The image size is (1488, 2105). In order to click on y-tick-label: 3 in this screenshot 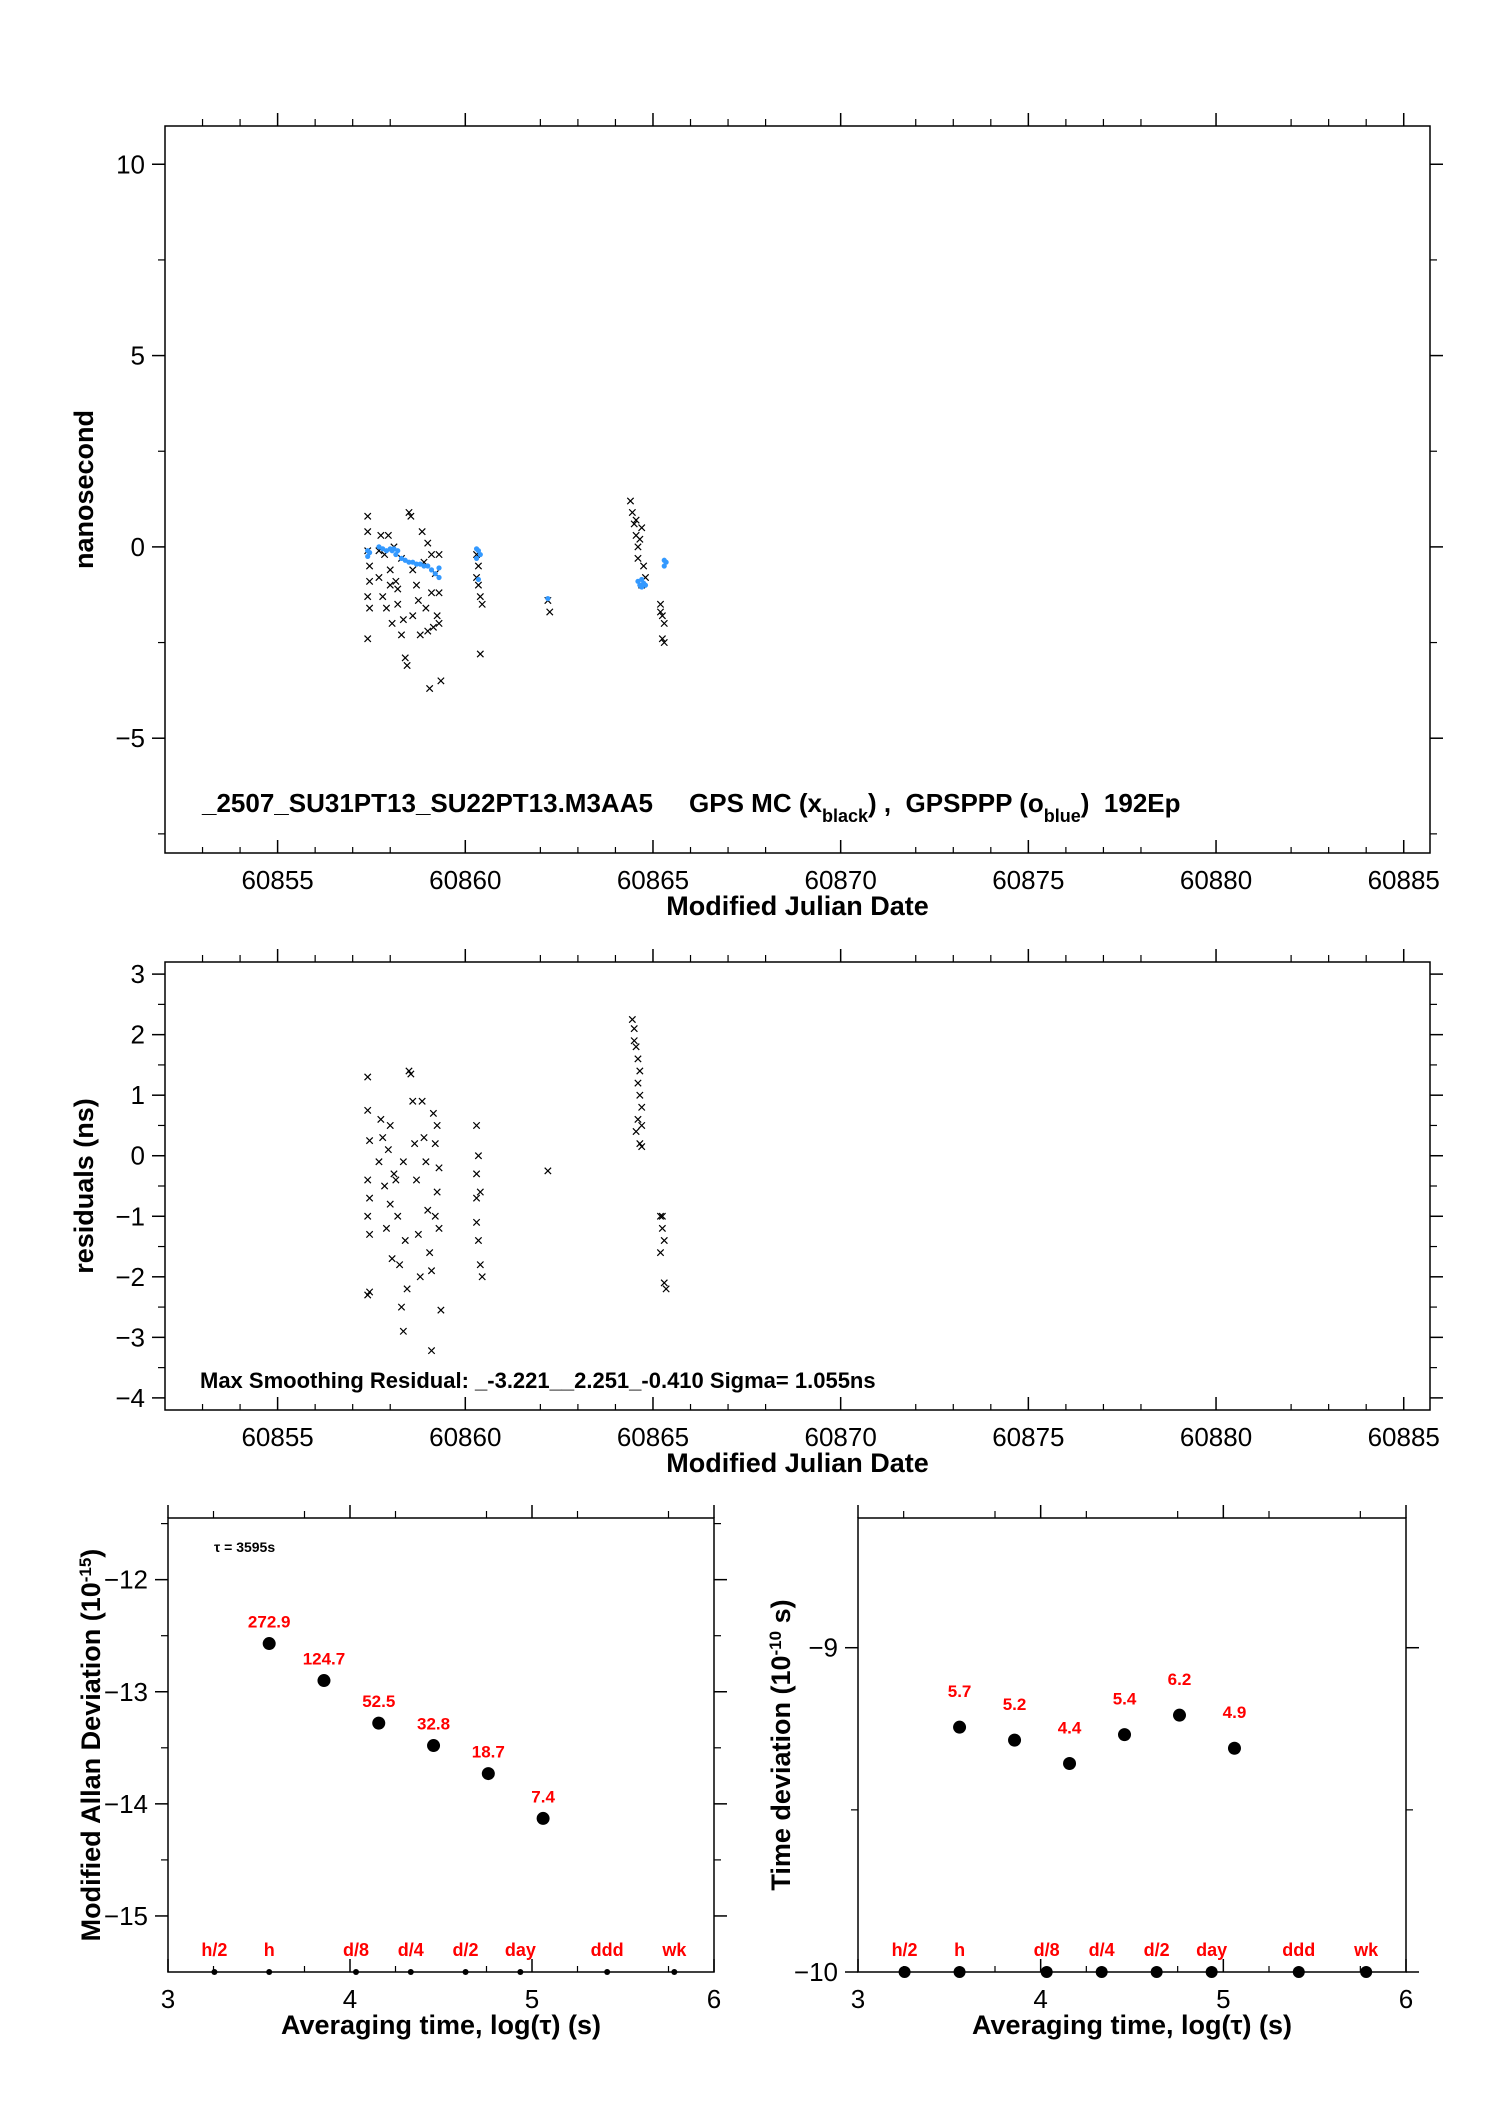, I will do `click(138, 974)`.